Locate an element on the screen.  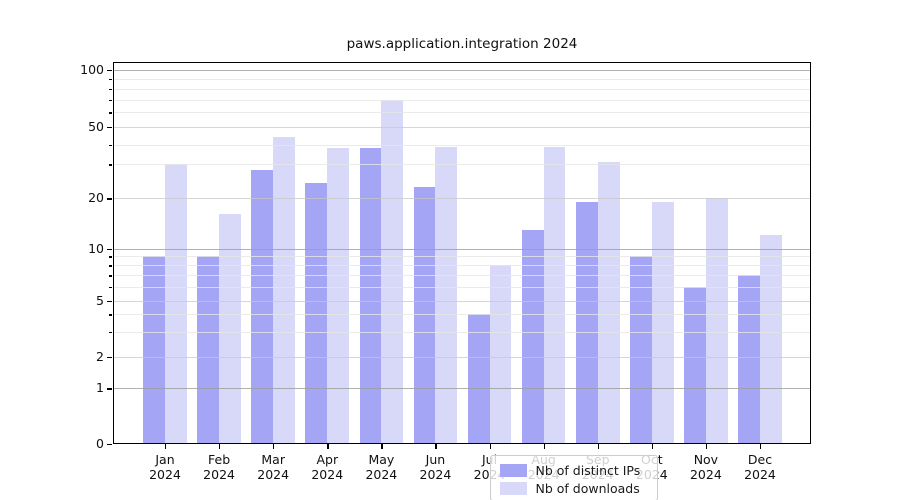
bar-distinct-ips-apr is located at coordinates (316, 313).